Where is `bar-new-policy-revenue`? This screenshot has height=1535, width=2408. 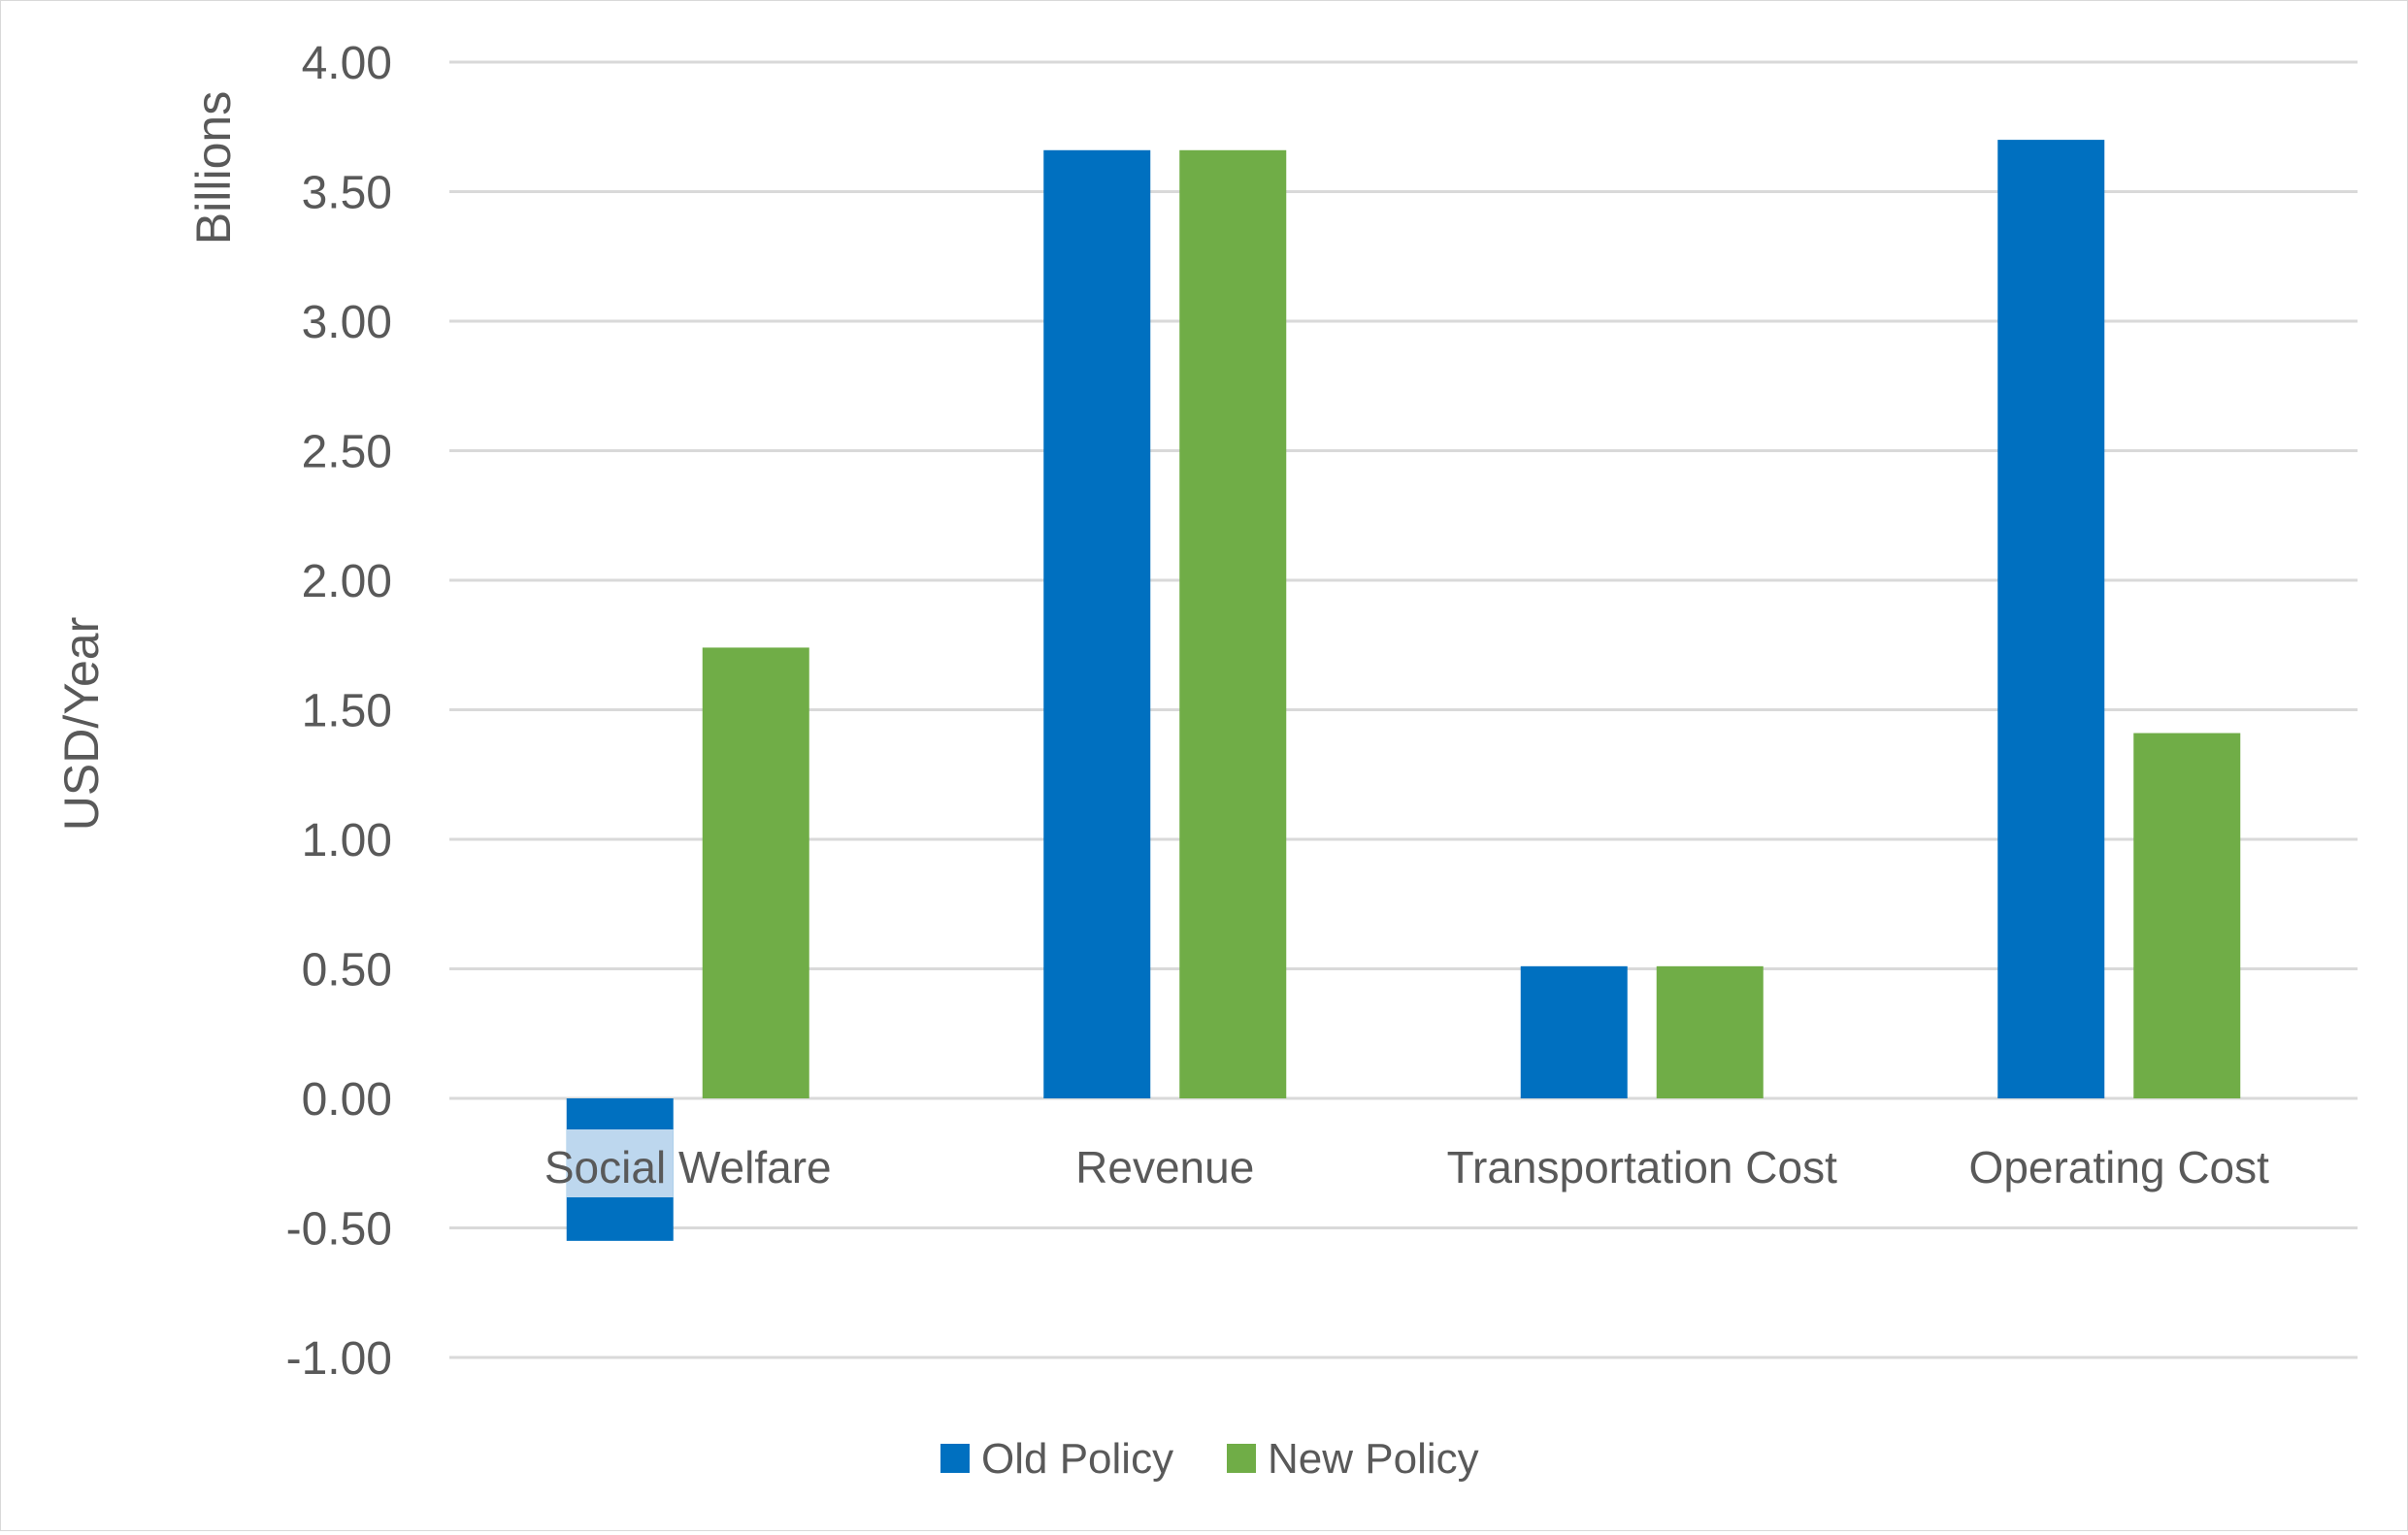
bar-new-policy-revenue is located at coordinates (1233, 624).